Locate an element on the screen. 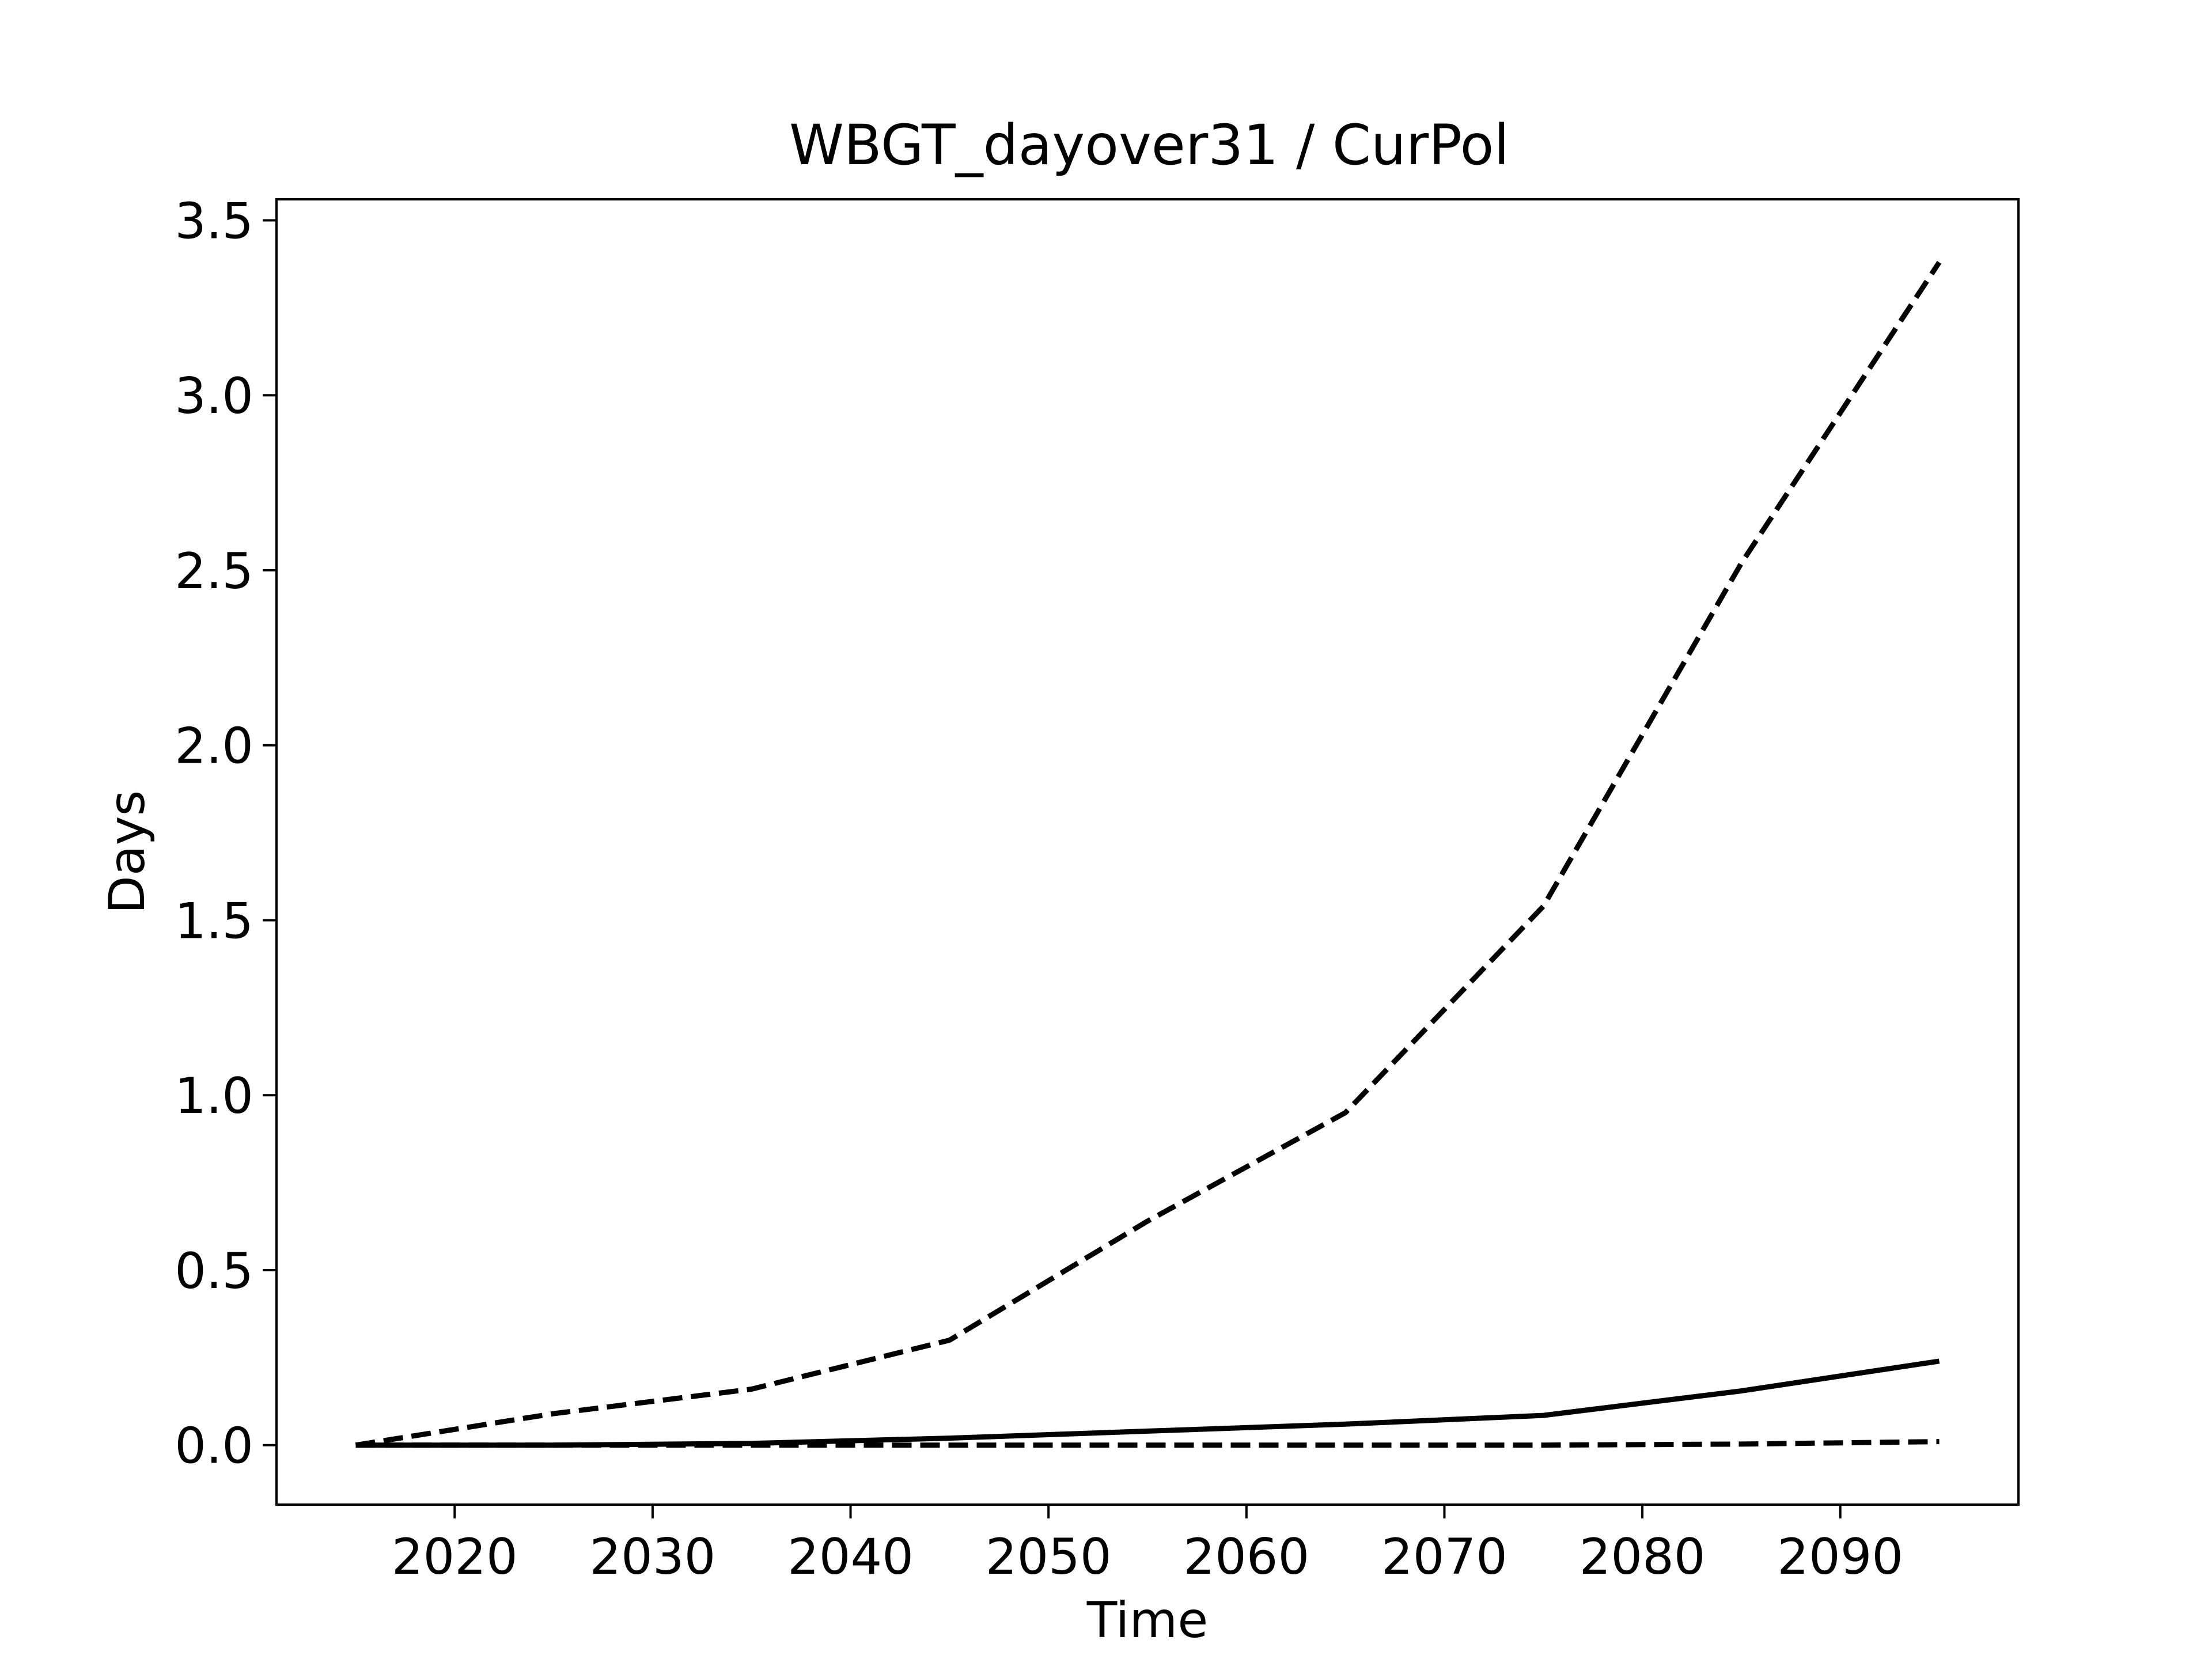 The image size is (2212, 1659). chart-title: WBGT_dayover31 / CurPol is located at coordinates (1149, 145).